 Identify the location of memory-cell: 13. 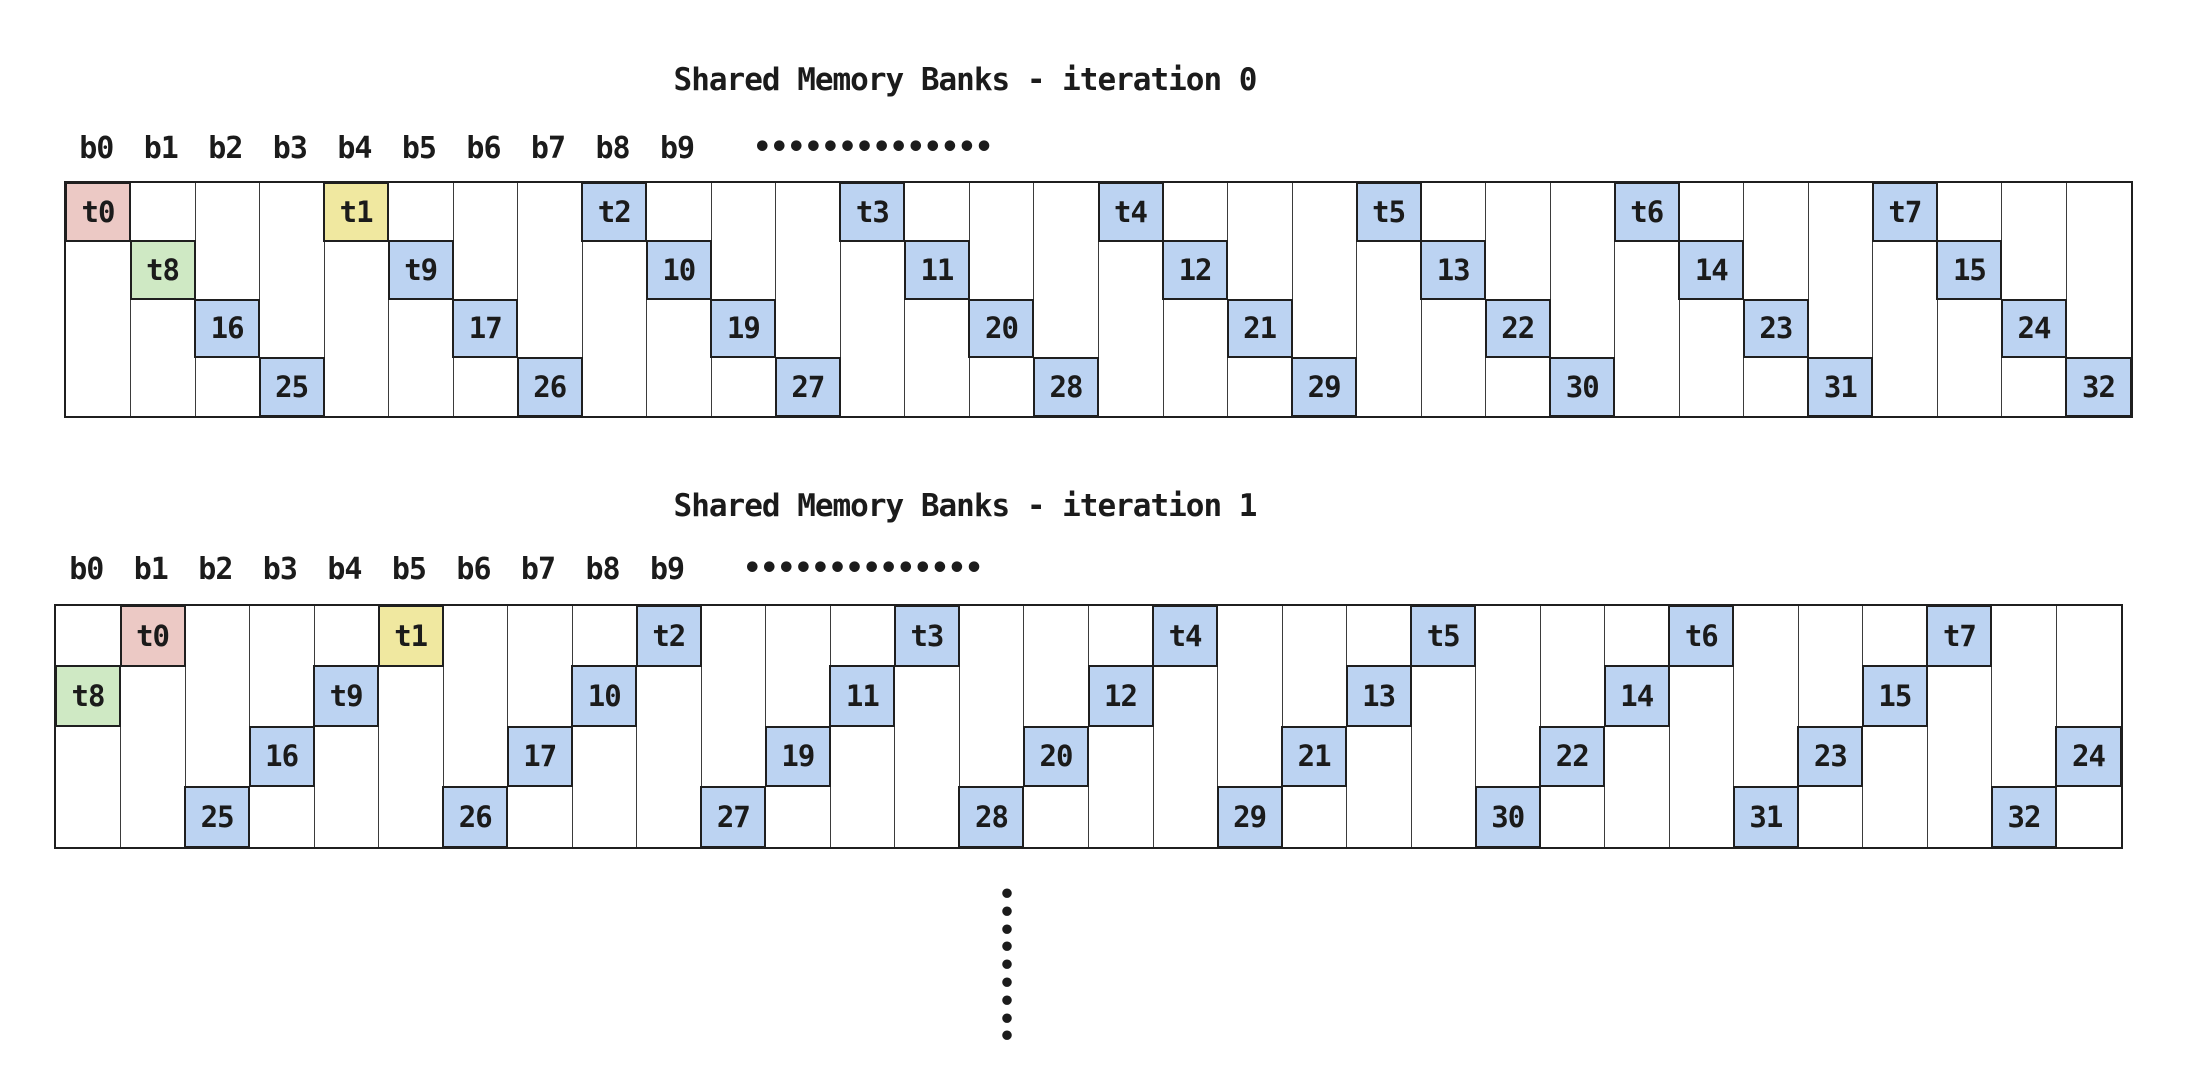
(1378, 696).